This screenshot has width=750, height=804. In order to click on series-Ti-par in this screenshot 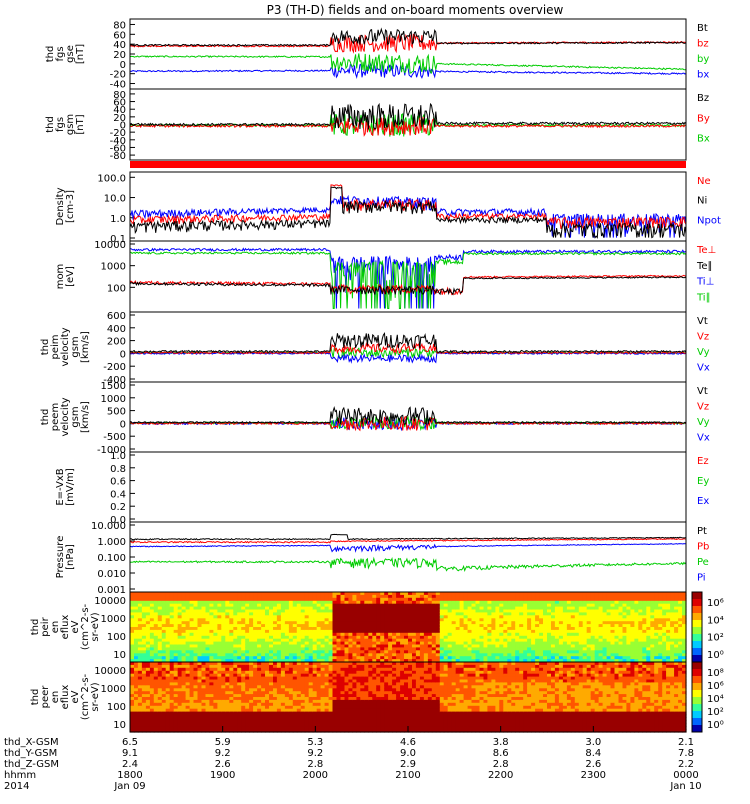, I will do `click(408, 280)`.